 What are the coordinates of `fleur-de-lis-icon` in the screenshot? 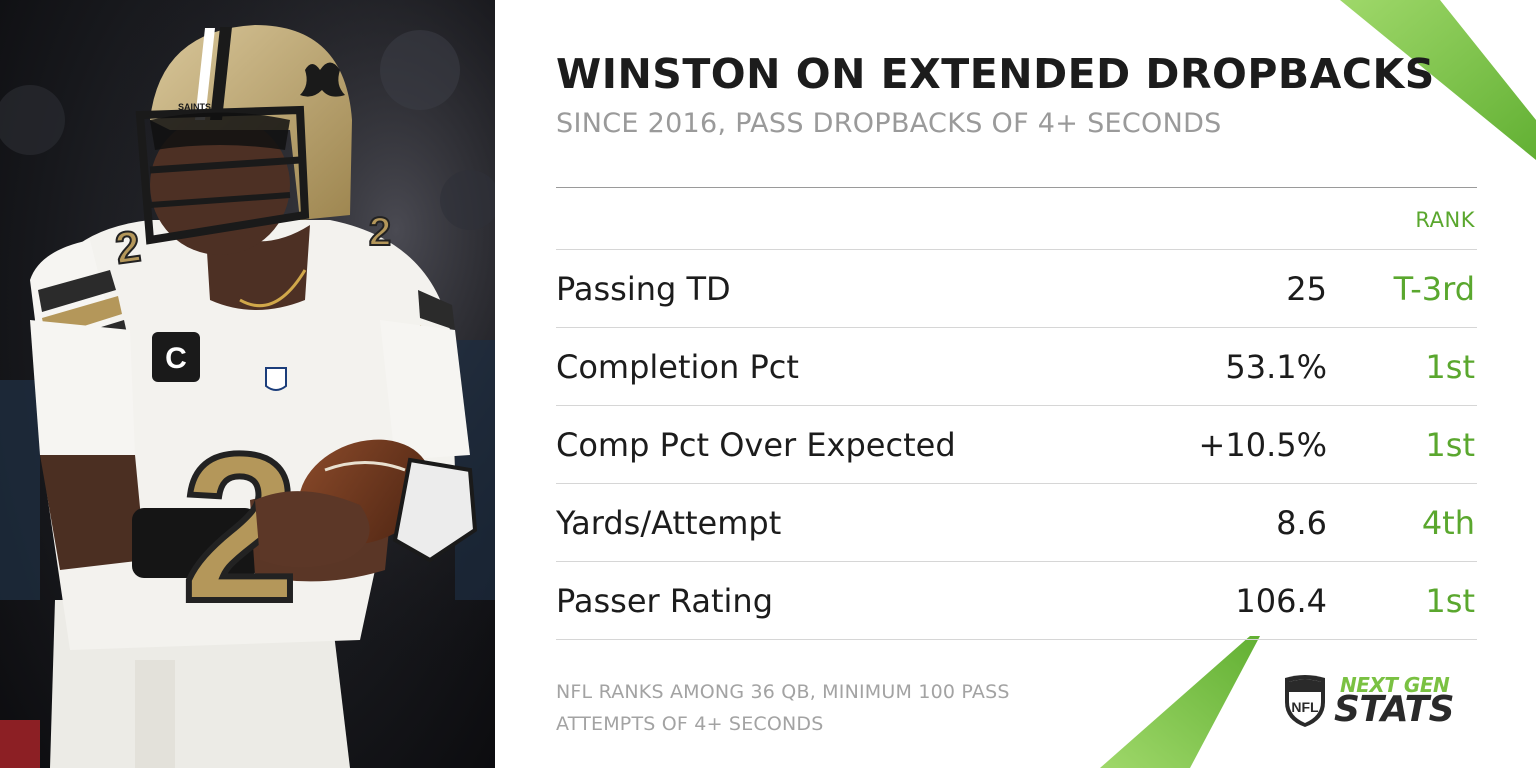 It's located at (322, 79).